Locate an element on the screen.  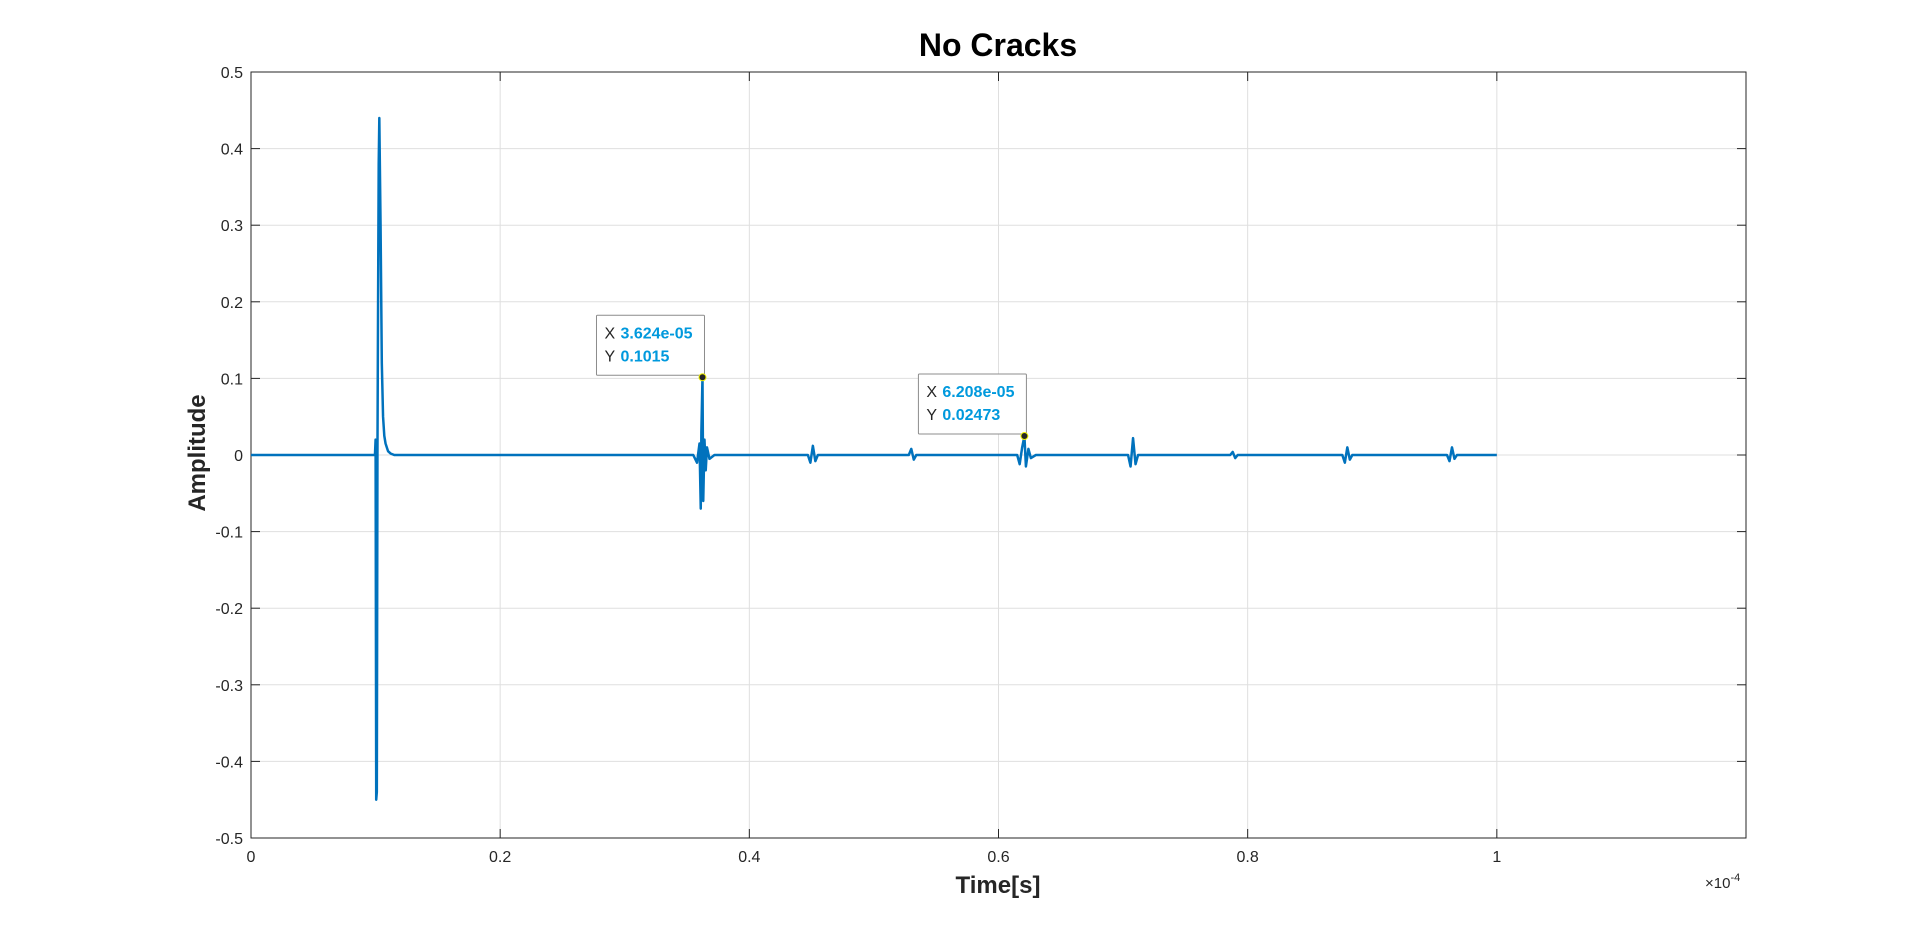
x-axis-label: Time[s] is located at coordinates (998, 885).